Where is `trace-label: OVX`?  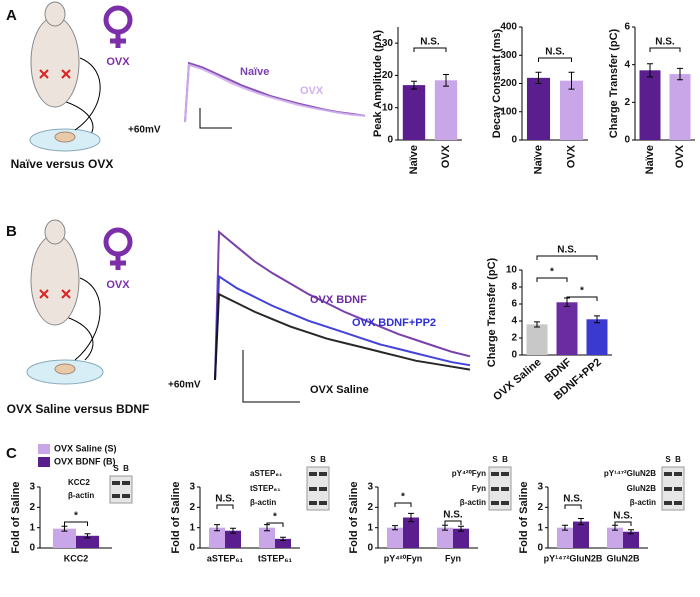 trace-label: OVX is located at coordinates (312, 91).